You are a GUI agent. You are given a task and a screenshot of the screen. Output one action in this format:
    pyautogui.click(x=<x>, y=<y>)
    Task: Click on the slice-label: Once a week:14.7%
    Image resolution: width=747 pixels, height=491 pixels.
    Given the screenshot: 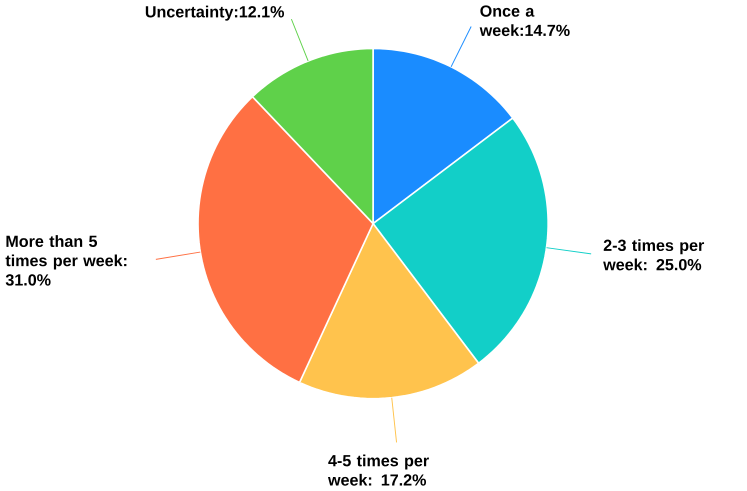 What is the action you would take?
    pyautogui.click(x=525, y=20)
    